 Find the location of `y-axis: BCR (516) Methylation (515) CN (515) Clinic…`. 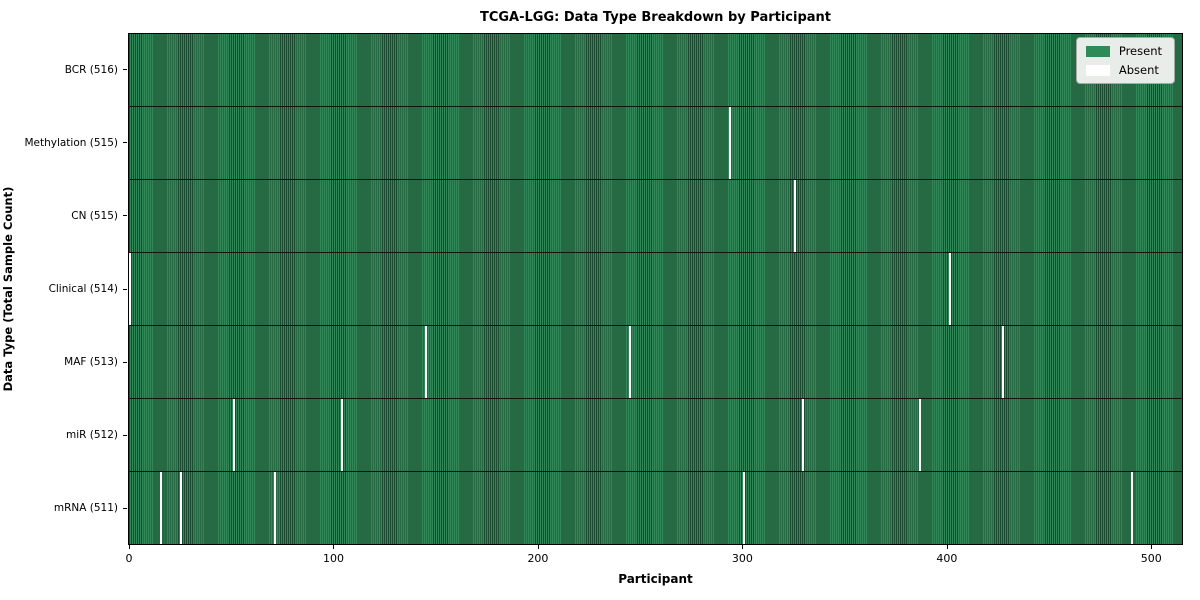

y-axis: BCR (516) Methylation (515) CN (515) Clinic… is located at coordinates (64, 289).